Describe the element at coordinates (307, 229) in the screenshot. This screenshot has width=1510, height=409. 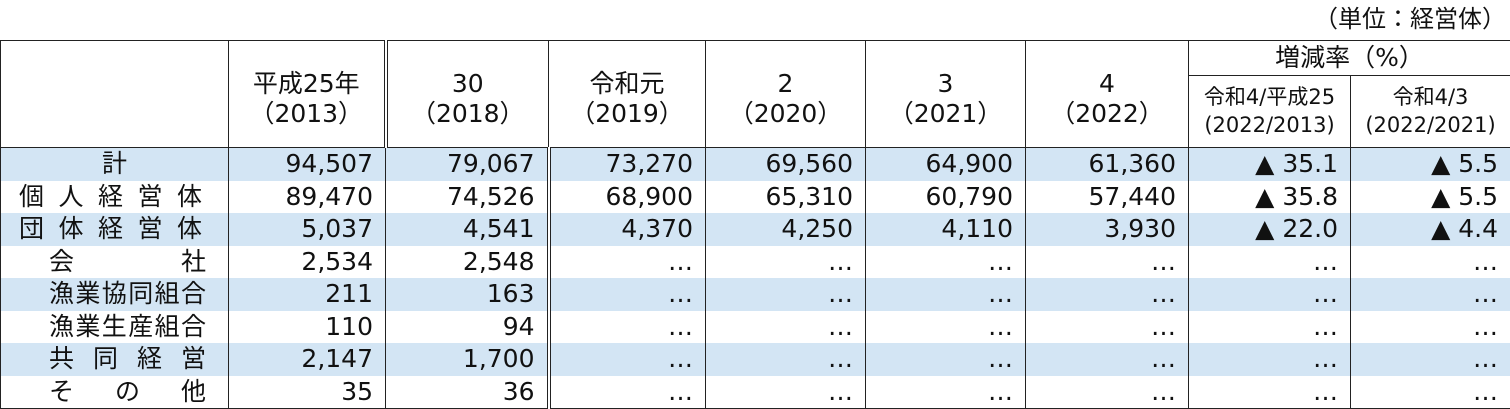
I see `value-cell: 5,037` at that location.